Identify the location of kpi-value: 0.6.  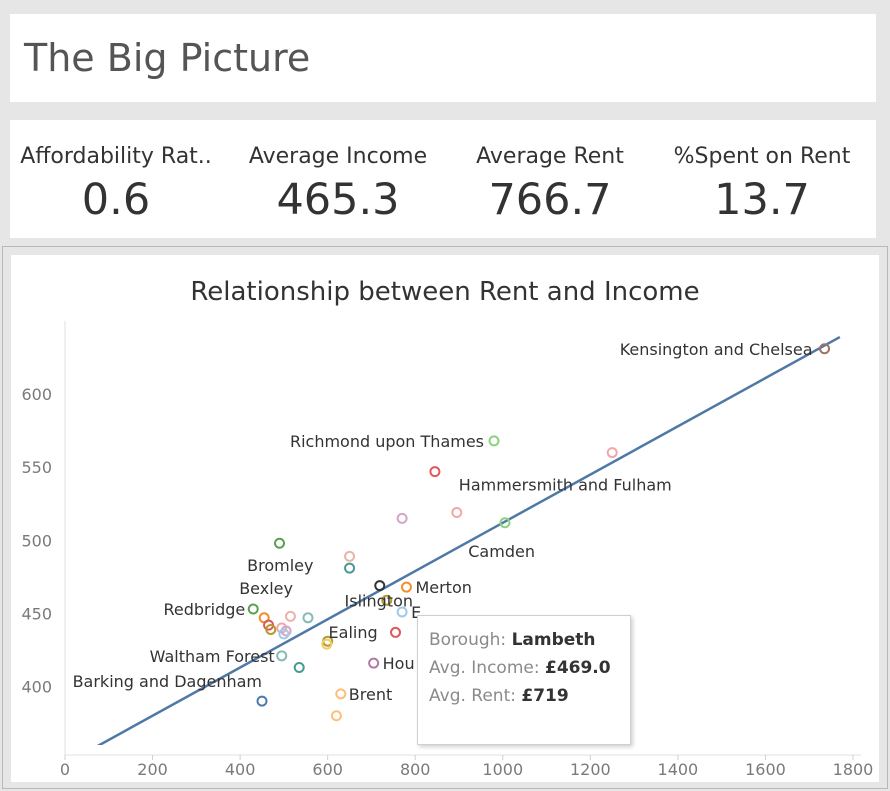
(116, 200).